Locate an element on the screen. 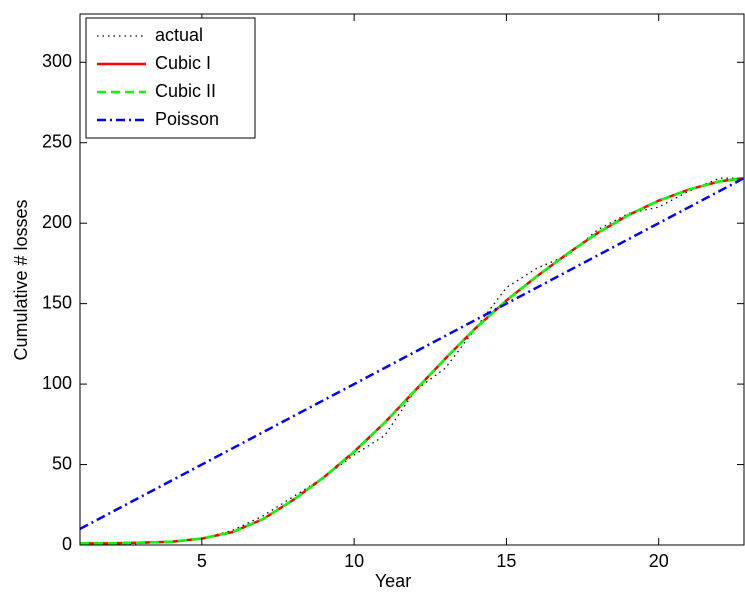 The width and height of the screenshot is (745, 597). y-tick-label: 300 is located at coordinates (57, 61).